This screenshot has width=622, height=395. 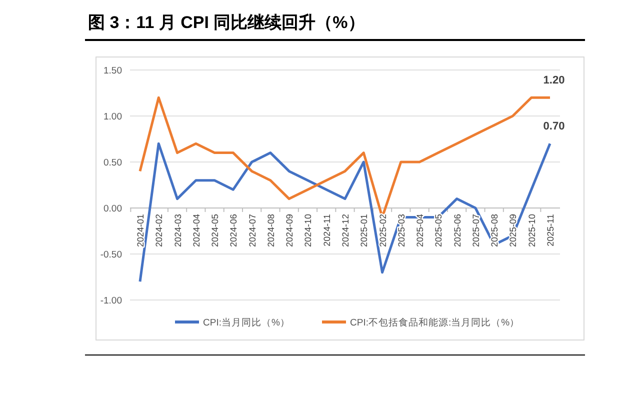 I want to click on y-tick-label: 0.00, so click(x=113, y=209).